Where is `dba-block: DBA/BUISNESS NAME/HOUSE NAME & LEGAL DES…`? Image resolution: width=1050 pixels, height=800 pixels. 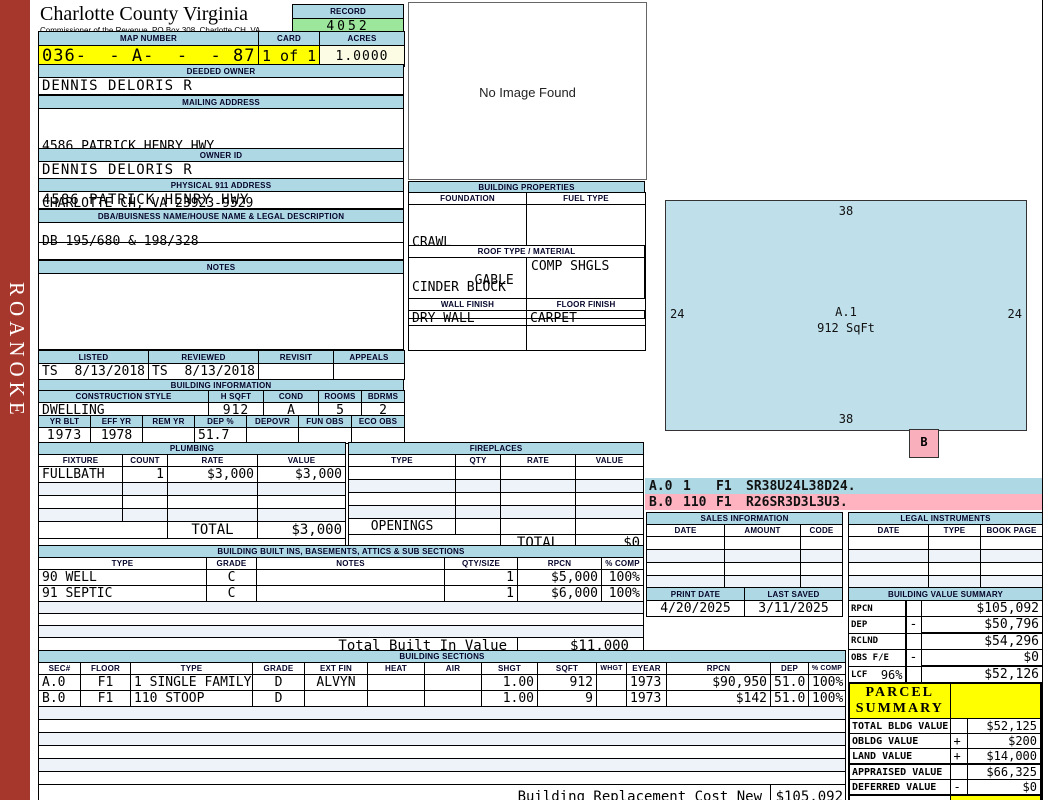 dba-block: DBA/BUISNESS NAME/HOUSE NAME & LEGAL DES… is located at coordinates (221, 234).